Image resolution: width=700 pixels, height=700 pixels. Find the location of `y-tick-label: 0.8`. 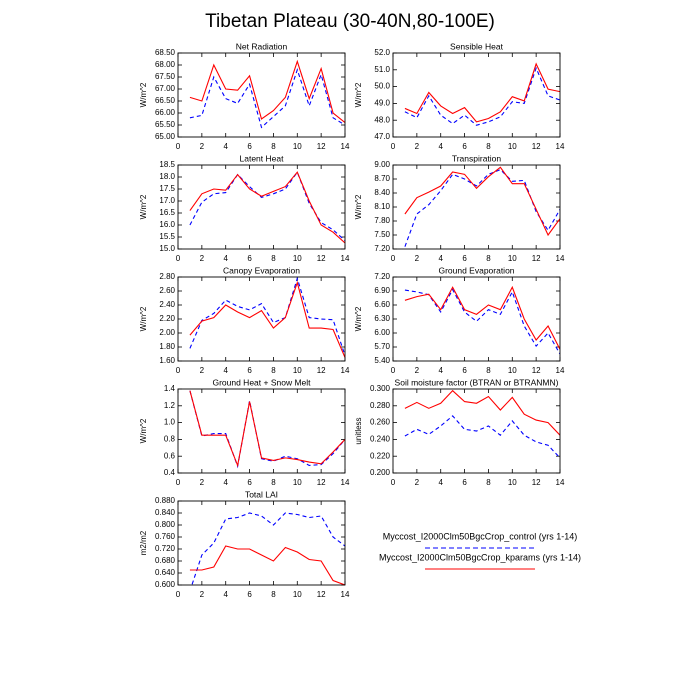

y-tick-label: 0.8 is located at coordinates (170, 439).